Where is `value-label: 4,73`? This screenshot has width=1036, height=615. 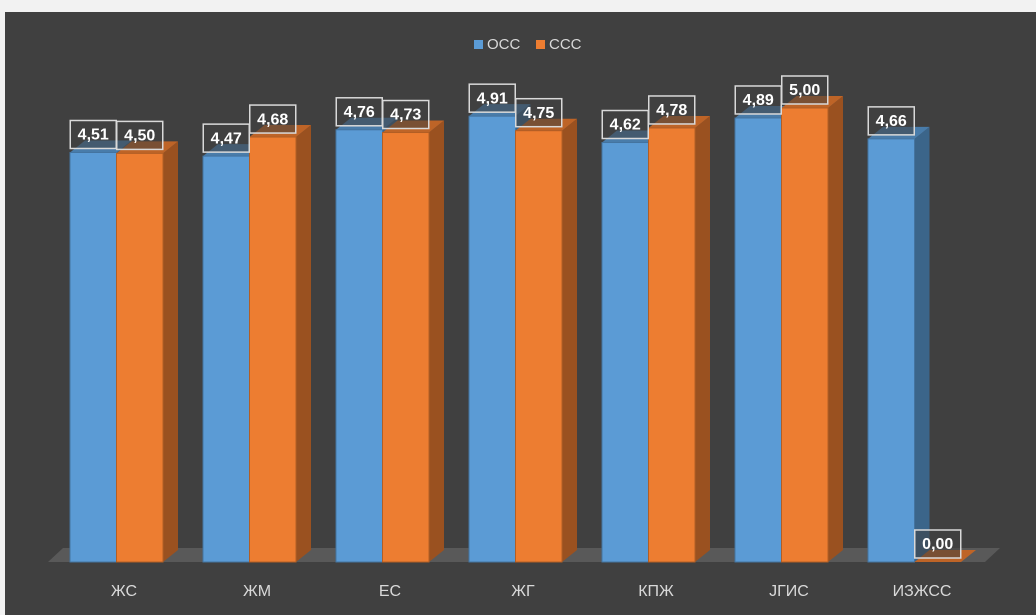
value-label: 4,73 is located at coordinates (405, 115).